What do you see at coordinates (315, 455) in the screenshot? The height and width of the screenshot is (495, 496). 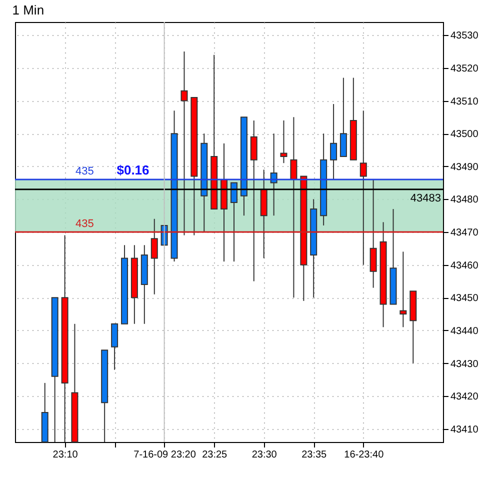 I see `x-tick-label: 23:35` at bounding box center [315, 455].